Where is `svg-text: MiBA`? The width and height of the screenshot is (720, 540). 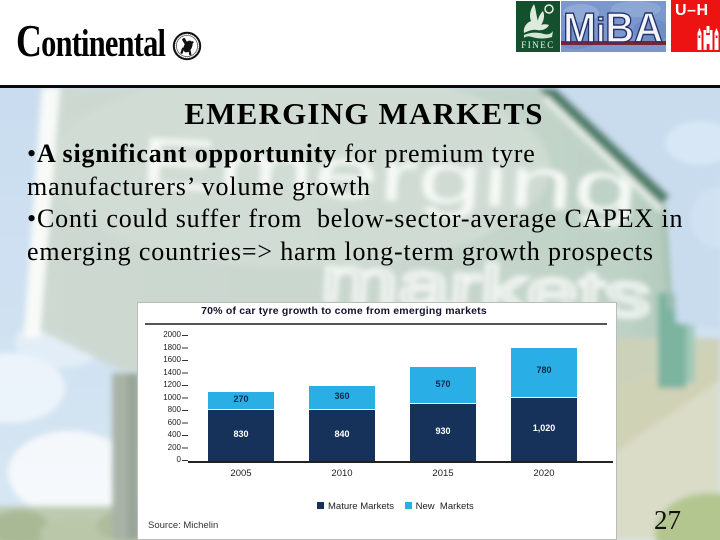
svg-text: MiBA is located at coordinates (613, 27).